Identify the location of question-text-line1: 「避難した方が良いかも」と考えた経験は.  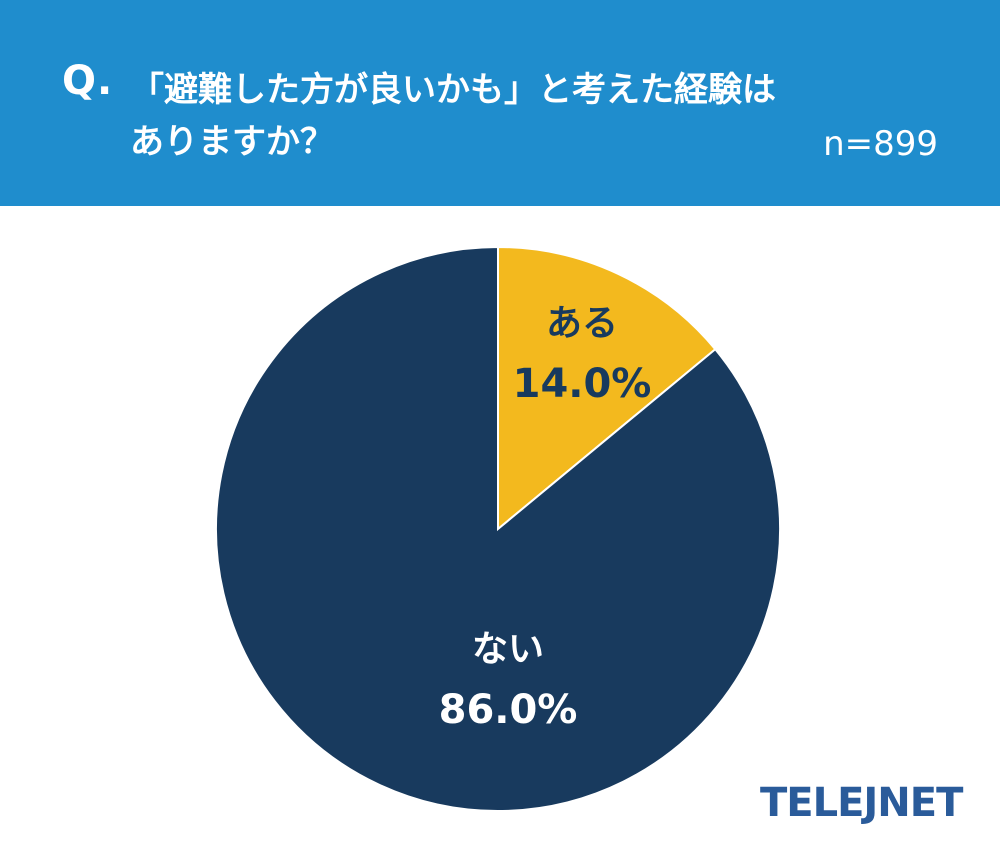
(453, 90).